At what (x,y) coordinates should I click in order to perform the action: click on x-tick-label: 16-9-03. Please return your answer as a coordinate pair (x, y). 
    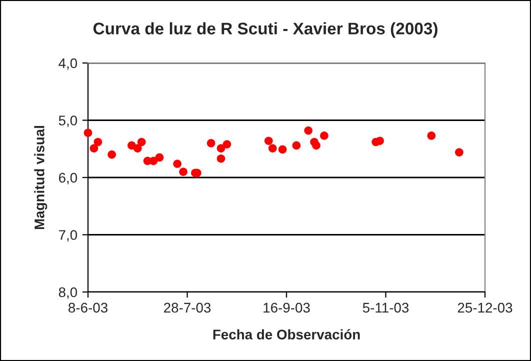
    Looking at the image, I should click on (287, 307).